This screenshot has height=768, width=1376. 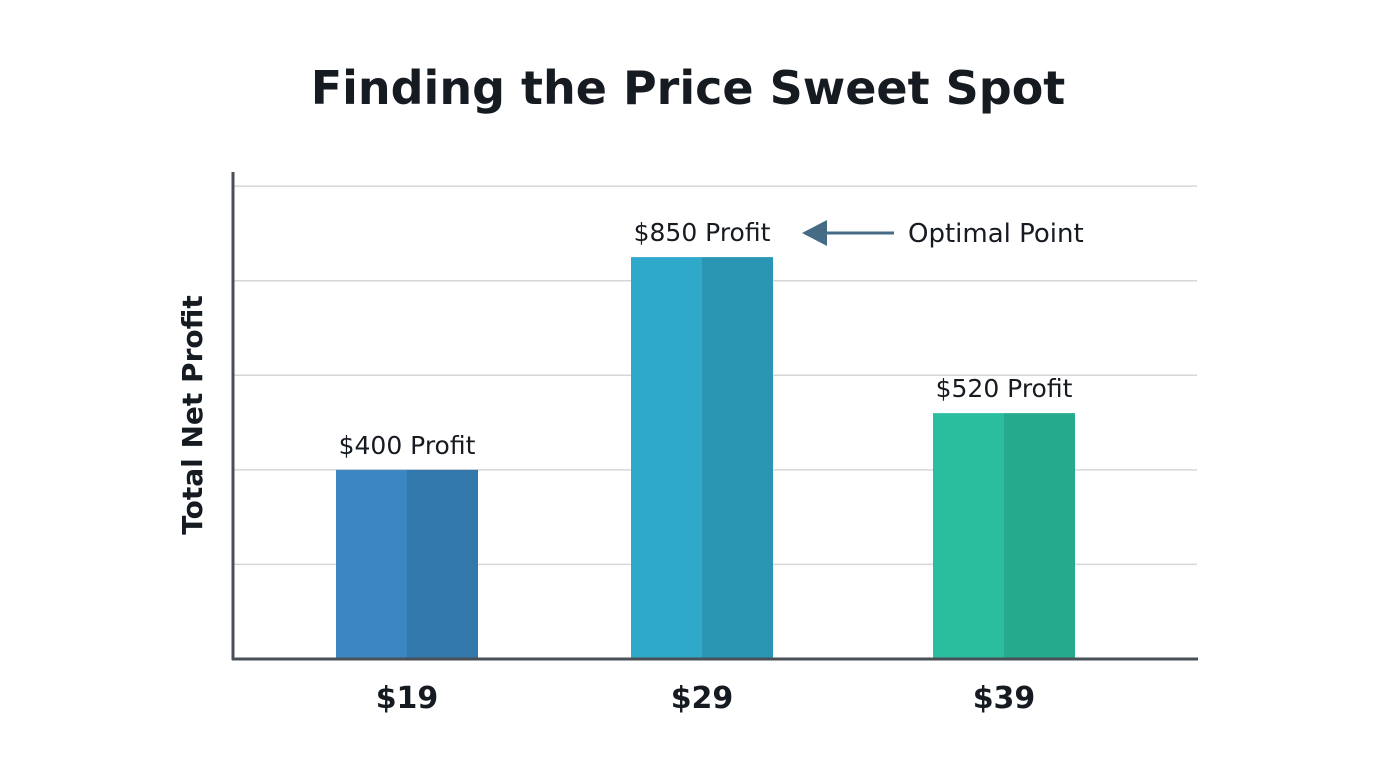 I want to click on data-label: $400 Profit, so click(x=407, y=445).